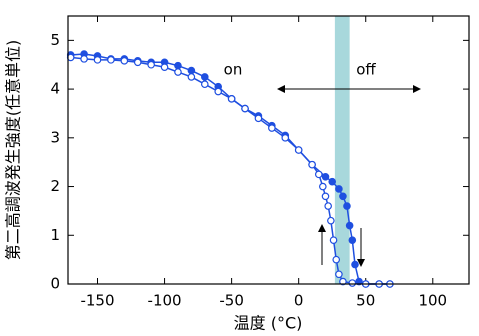 The image size is (479, 336). What do you see at coordinates (299, 301) in the screenshot?
I see `x-tick-label: 0` at bounding box center [299, 301].